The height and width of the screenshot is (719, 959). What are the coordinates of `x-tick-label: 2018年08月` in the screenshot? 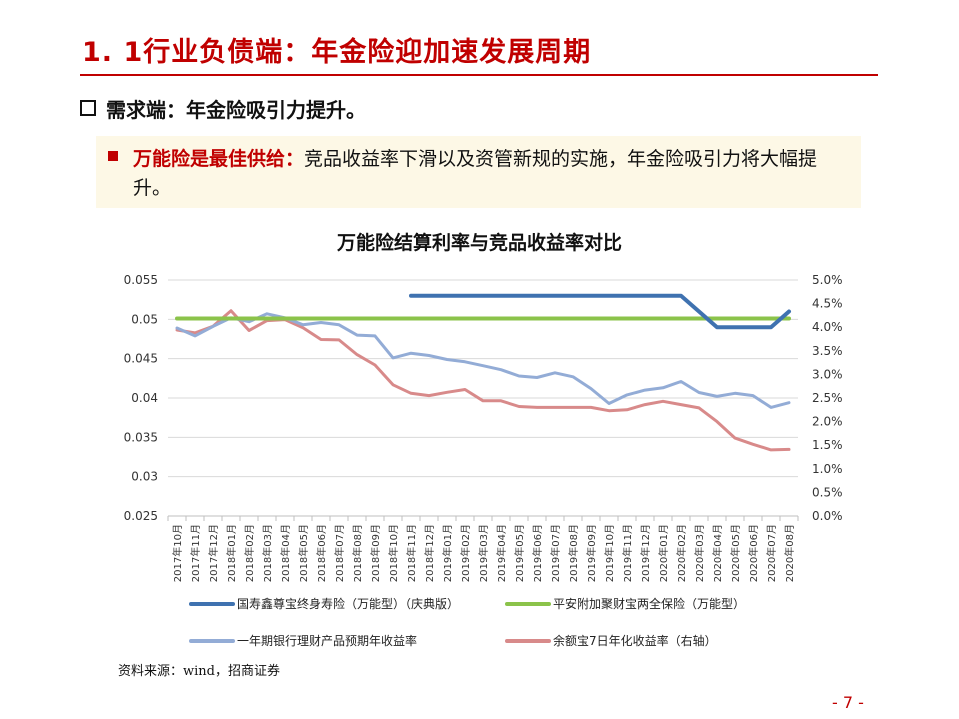 It's located at (357, 553).